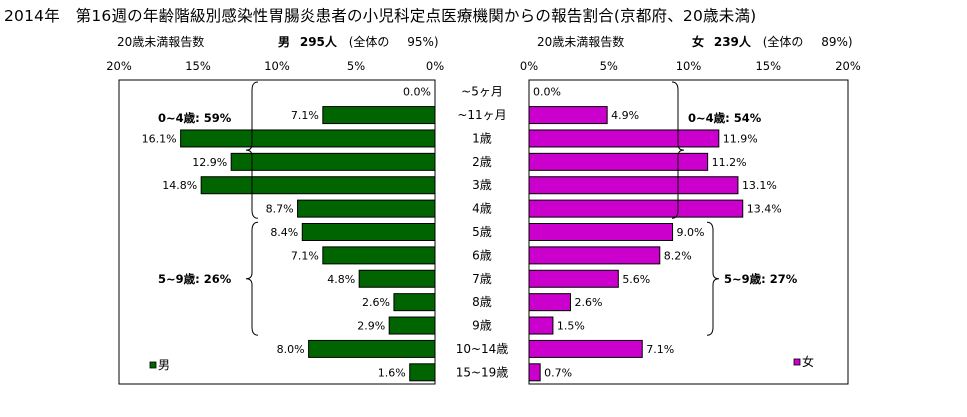 The image size is (967, 417). I want to click on left-share-label: (全体の, so click(369, 42).